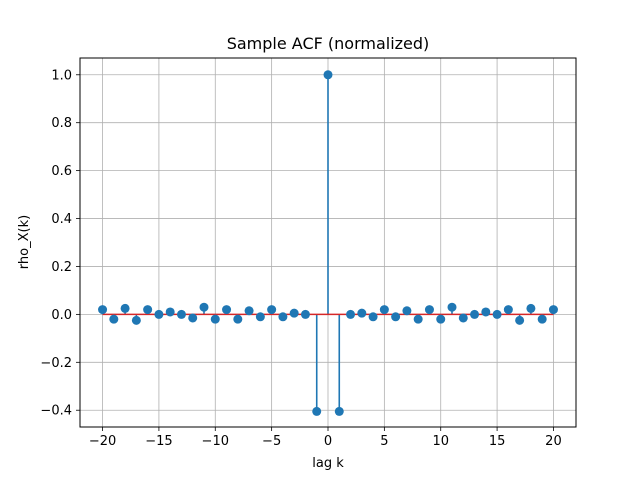 The height and width of the screenshot is (480, 640). Describe the element at coordinates (328, 441) in the screenshot. I see `x-tick-label: 0` at that location.